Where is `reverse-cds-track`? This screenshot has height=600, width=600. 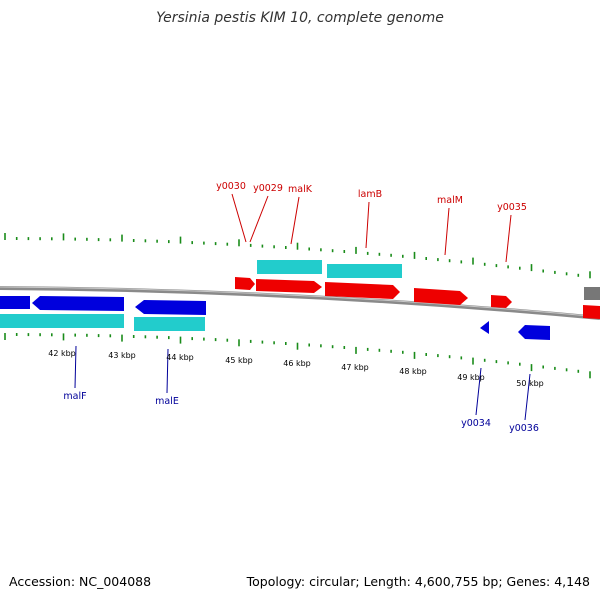 reverse-cds-track is located at coordinates (102, 322).